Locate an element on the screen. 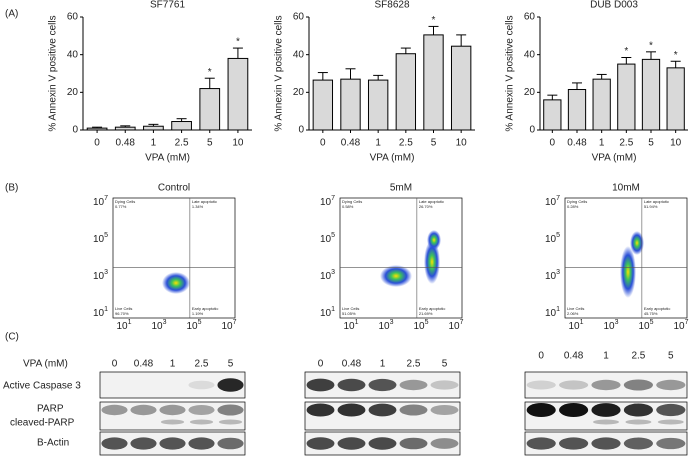 This screenshot has height=462, width=693. y-tick-label: 40 is located at coordinates (73, 54).